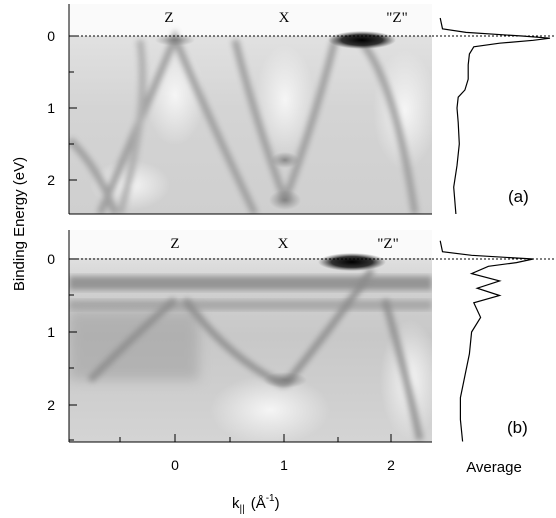 The width and height of the screenshot is (556, 518). I want to click on panel-b-ytick-label: 1, so click(51, 332).